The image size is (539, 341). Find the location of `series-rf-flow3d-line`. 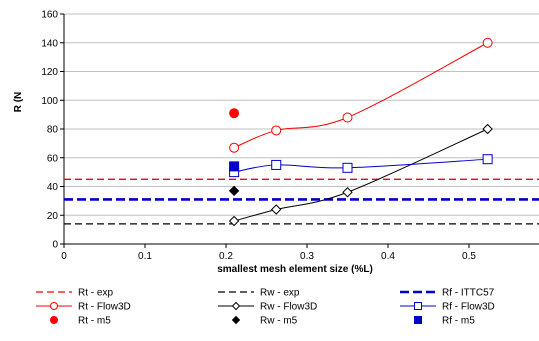

series-rf-flow3d-line is located at coordinates (361, 165).